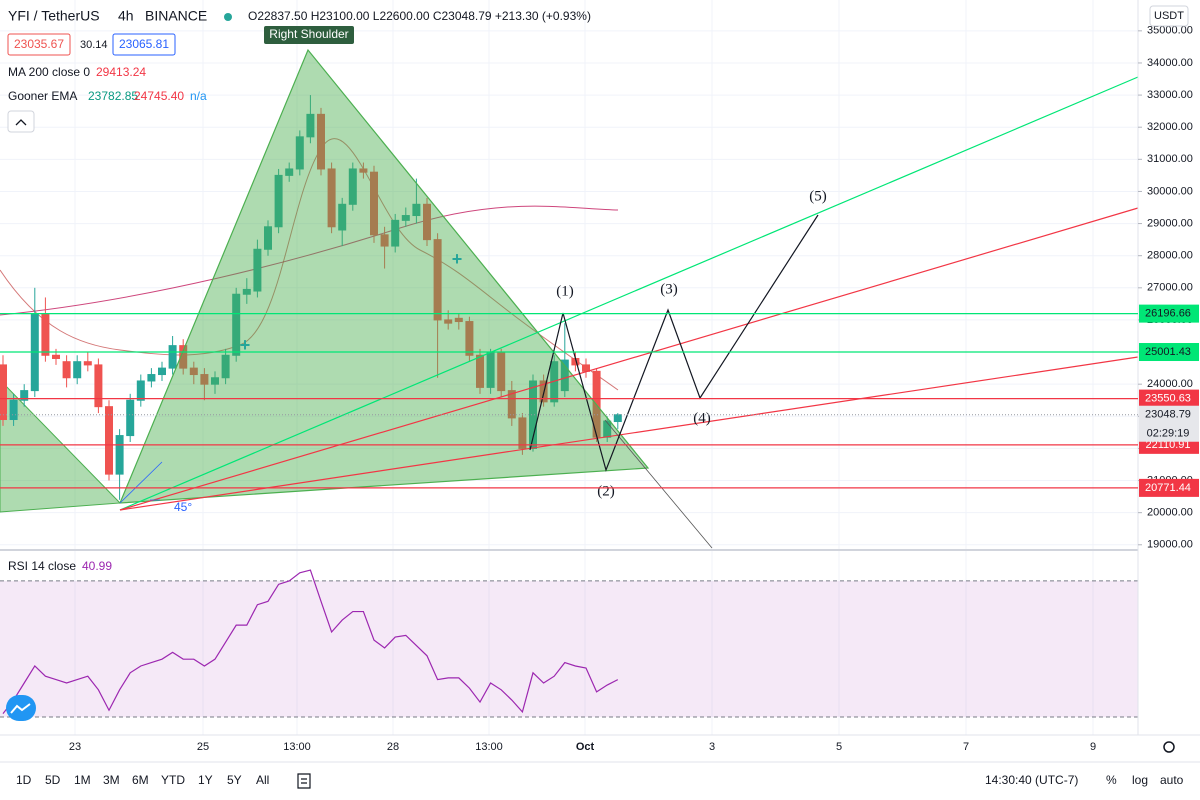  Describe the element at coordinates (1172, 780) in the screenshot. I see `scale-option: auto` at that location.